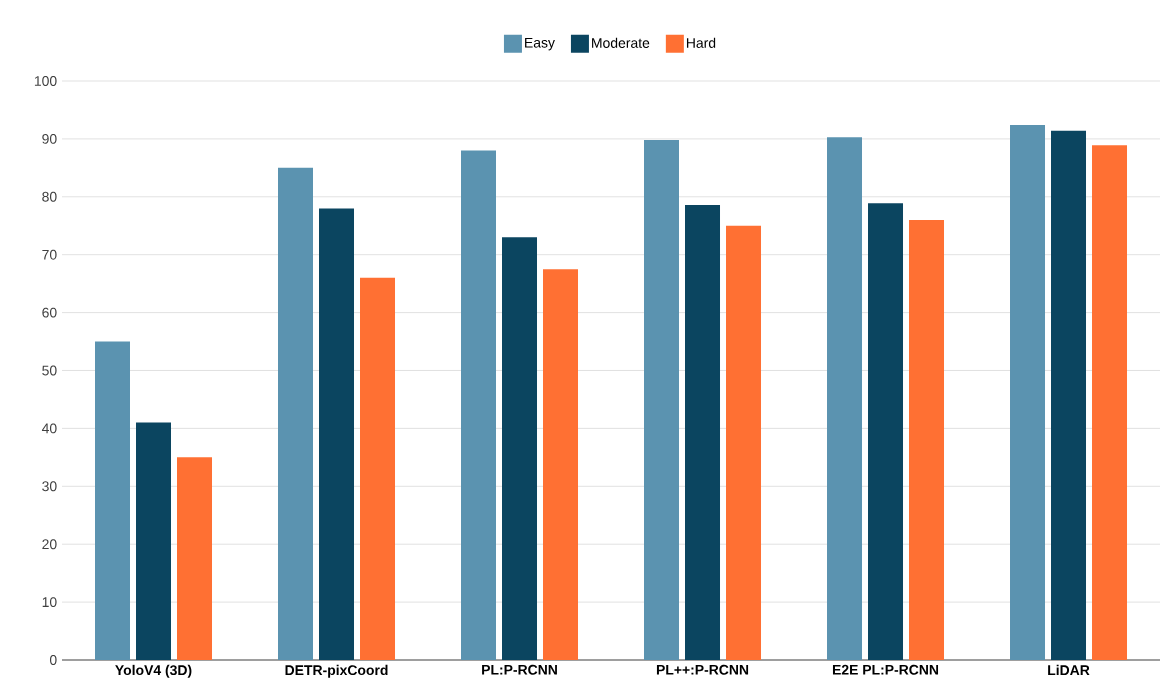 This screenshot has width=1167, height=698. I want to click on legend-label: Easy, so click(540, 44).